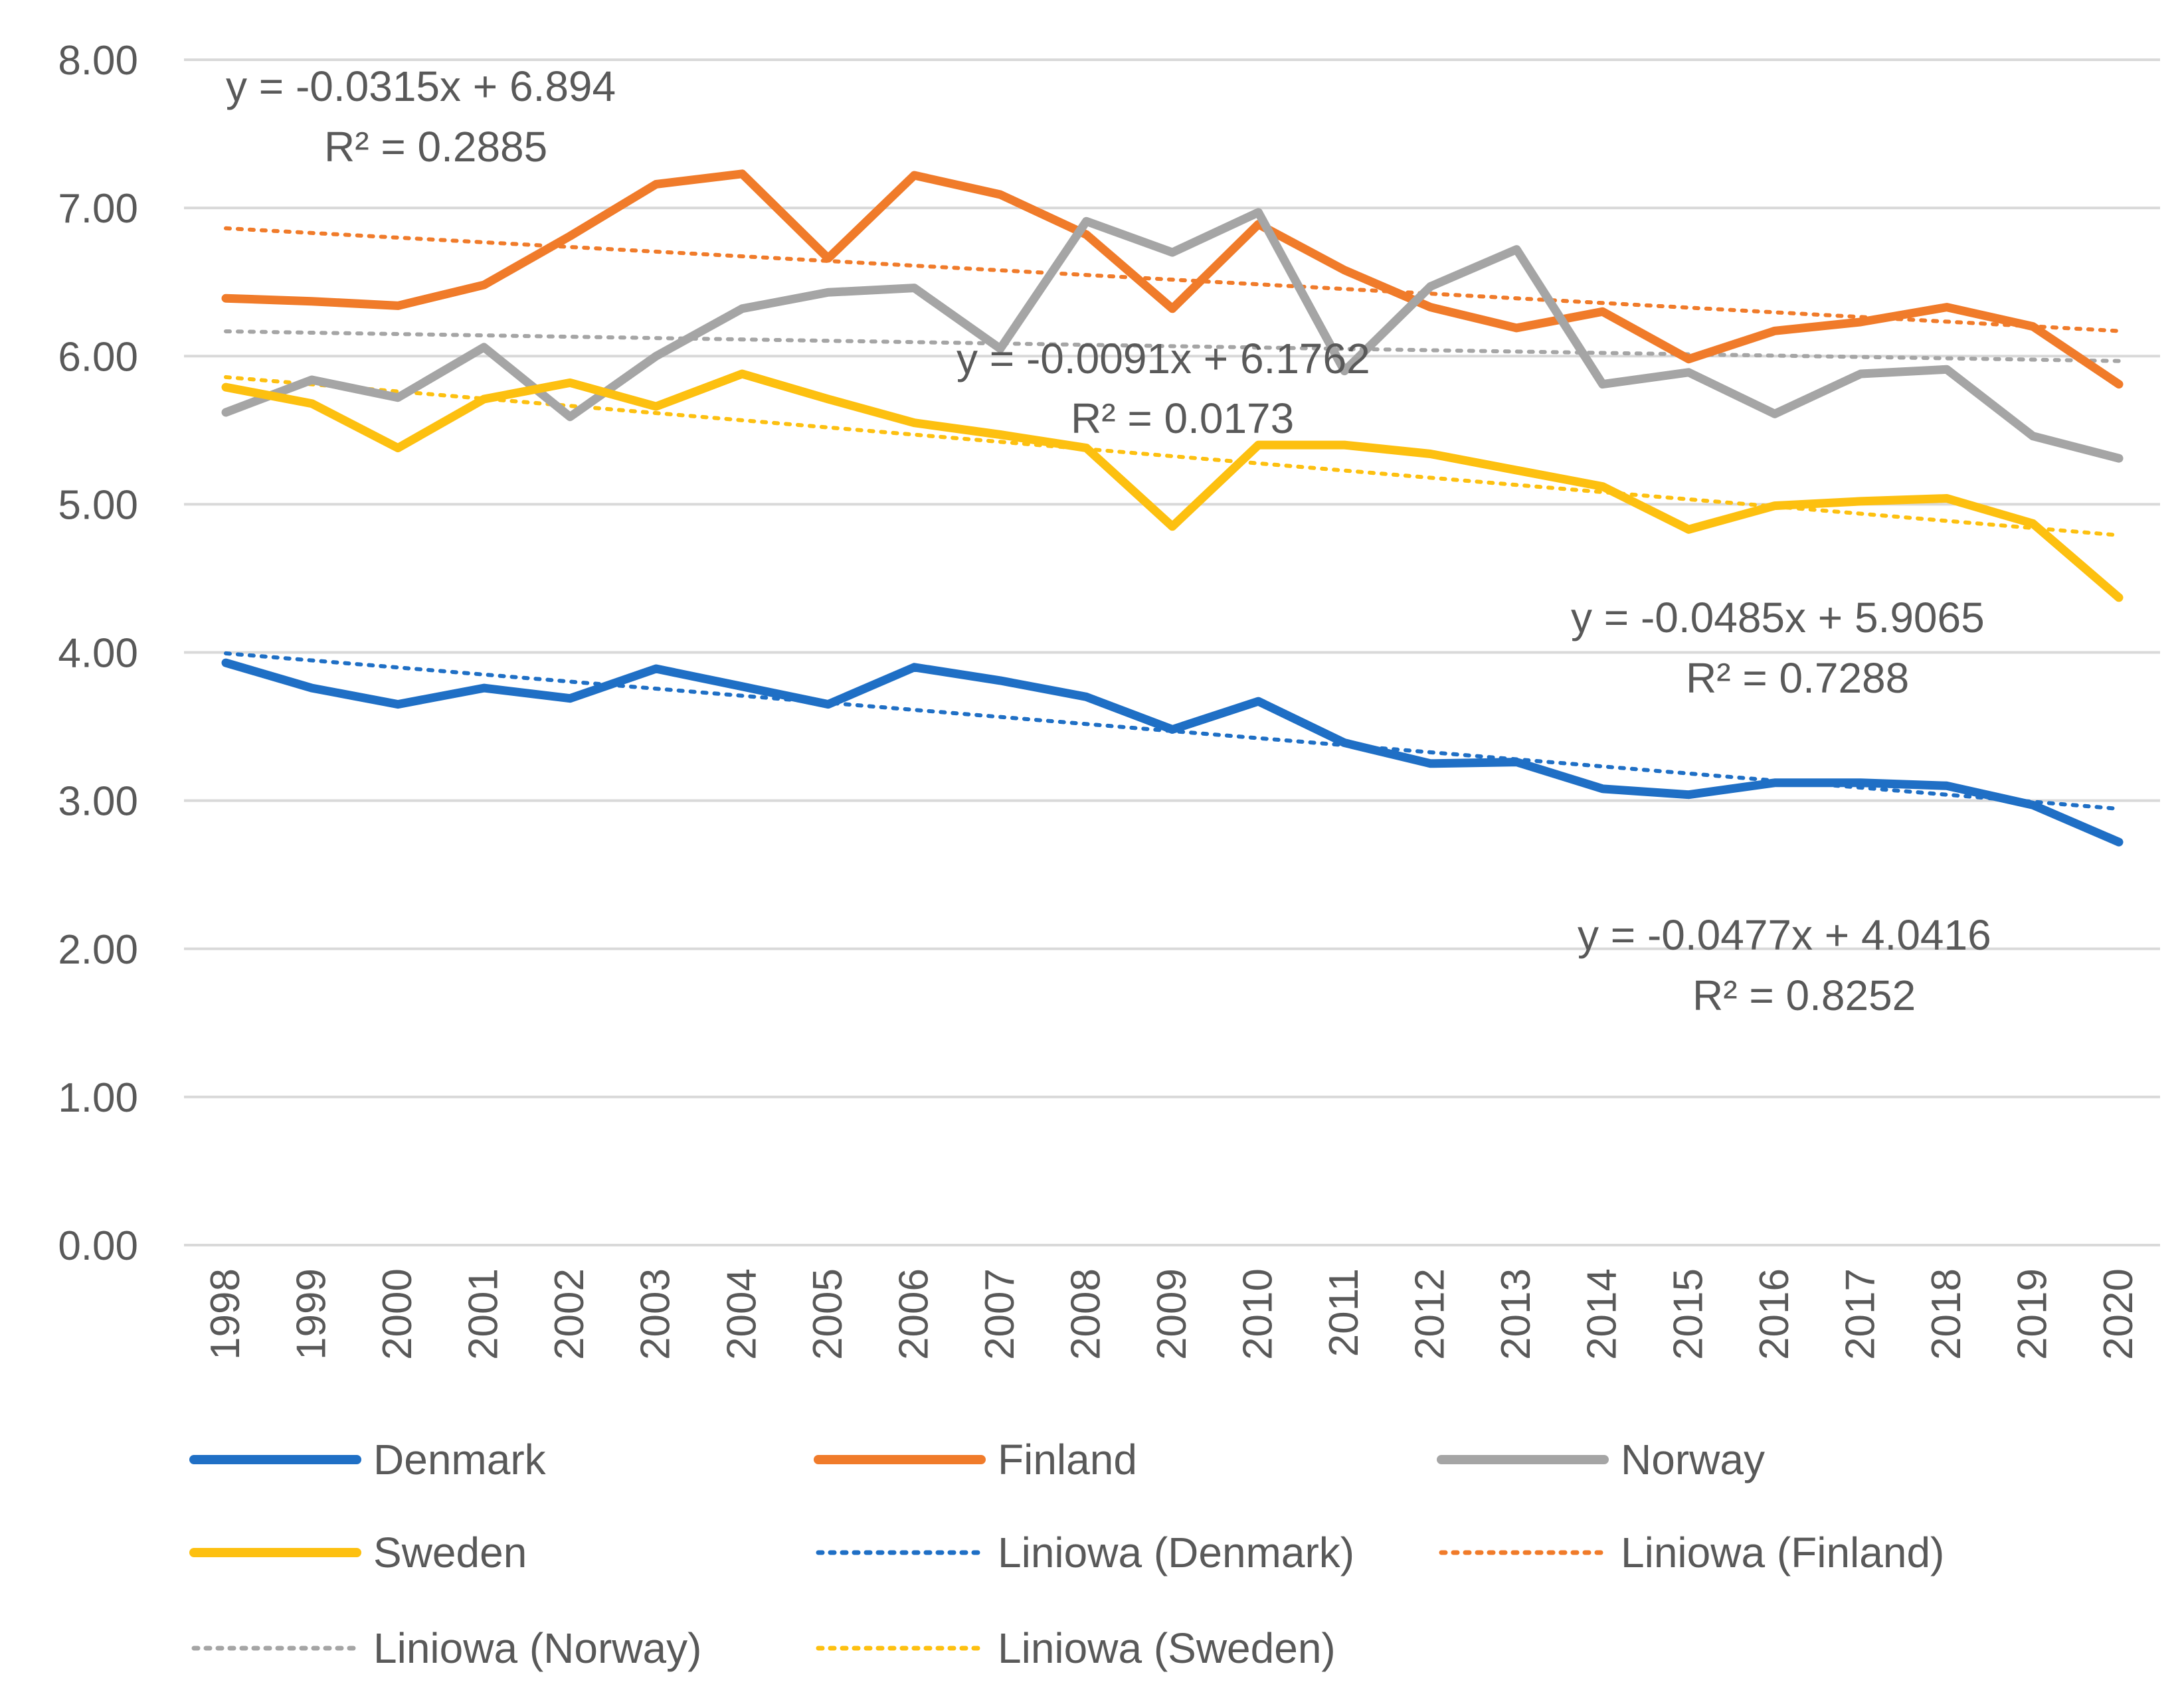 The width and height of the screenshot is (2184, 1698). Describe the element at coordinates (1860, 1314) in the screenshot. I see `x-tick-label: 2017` at that location.